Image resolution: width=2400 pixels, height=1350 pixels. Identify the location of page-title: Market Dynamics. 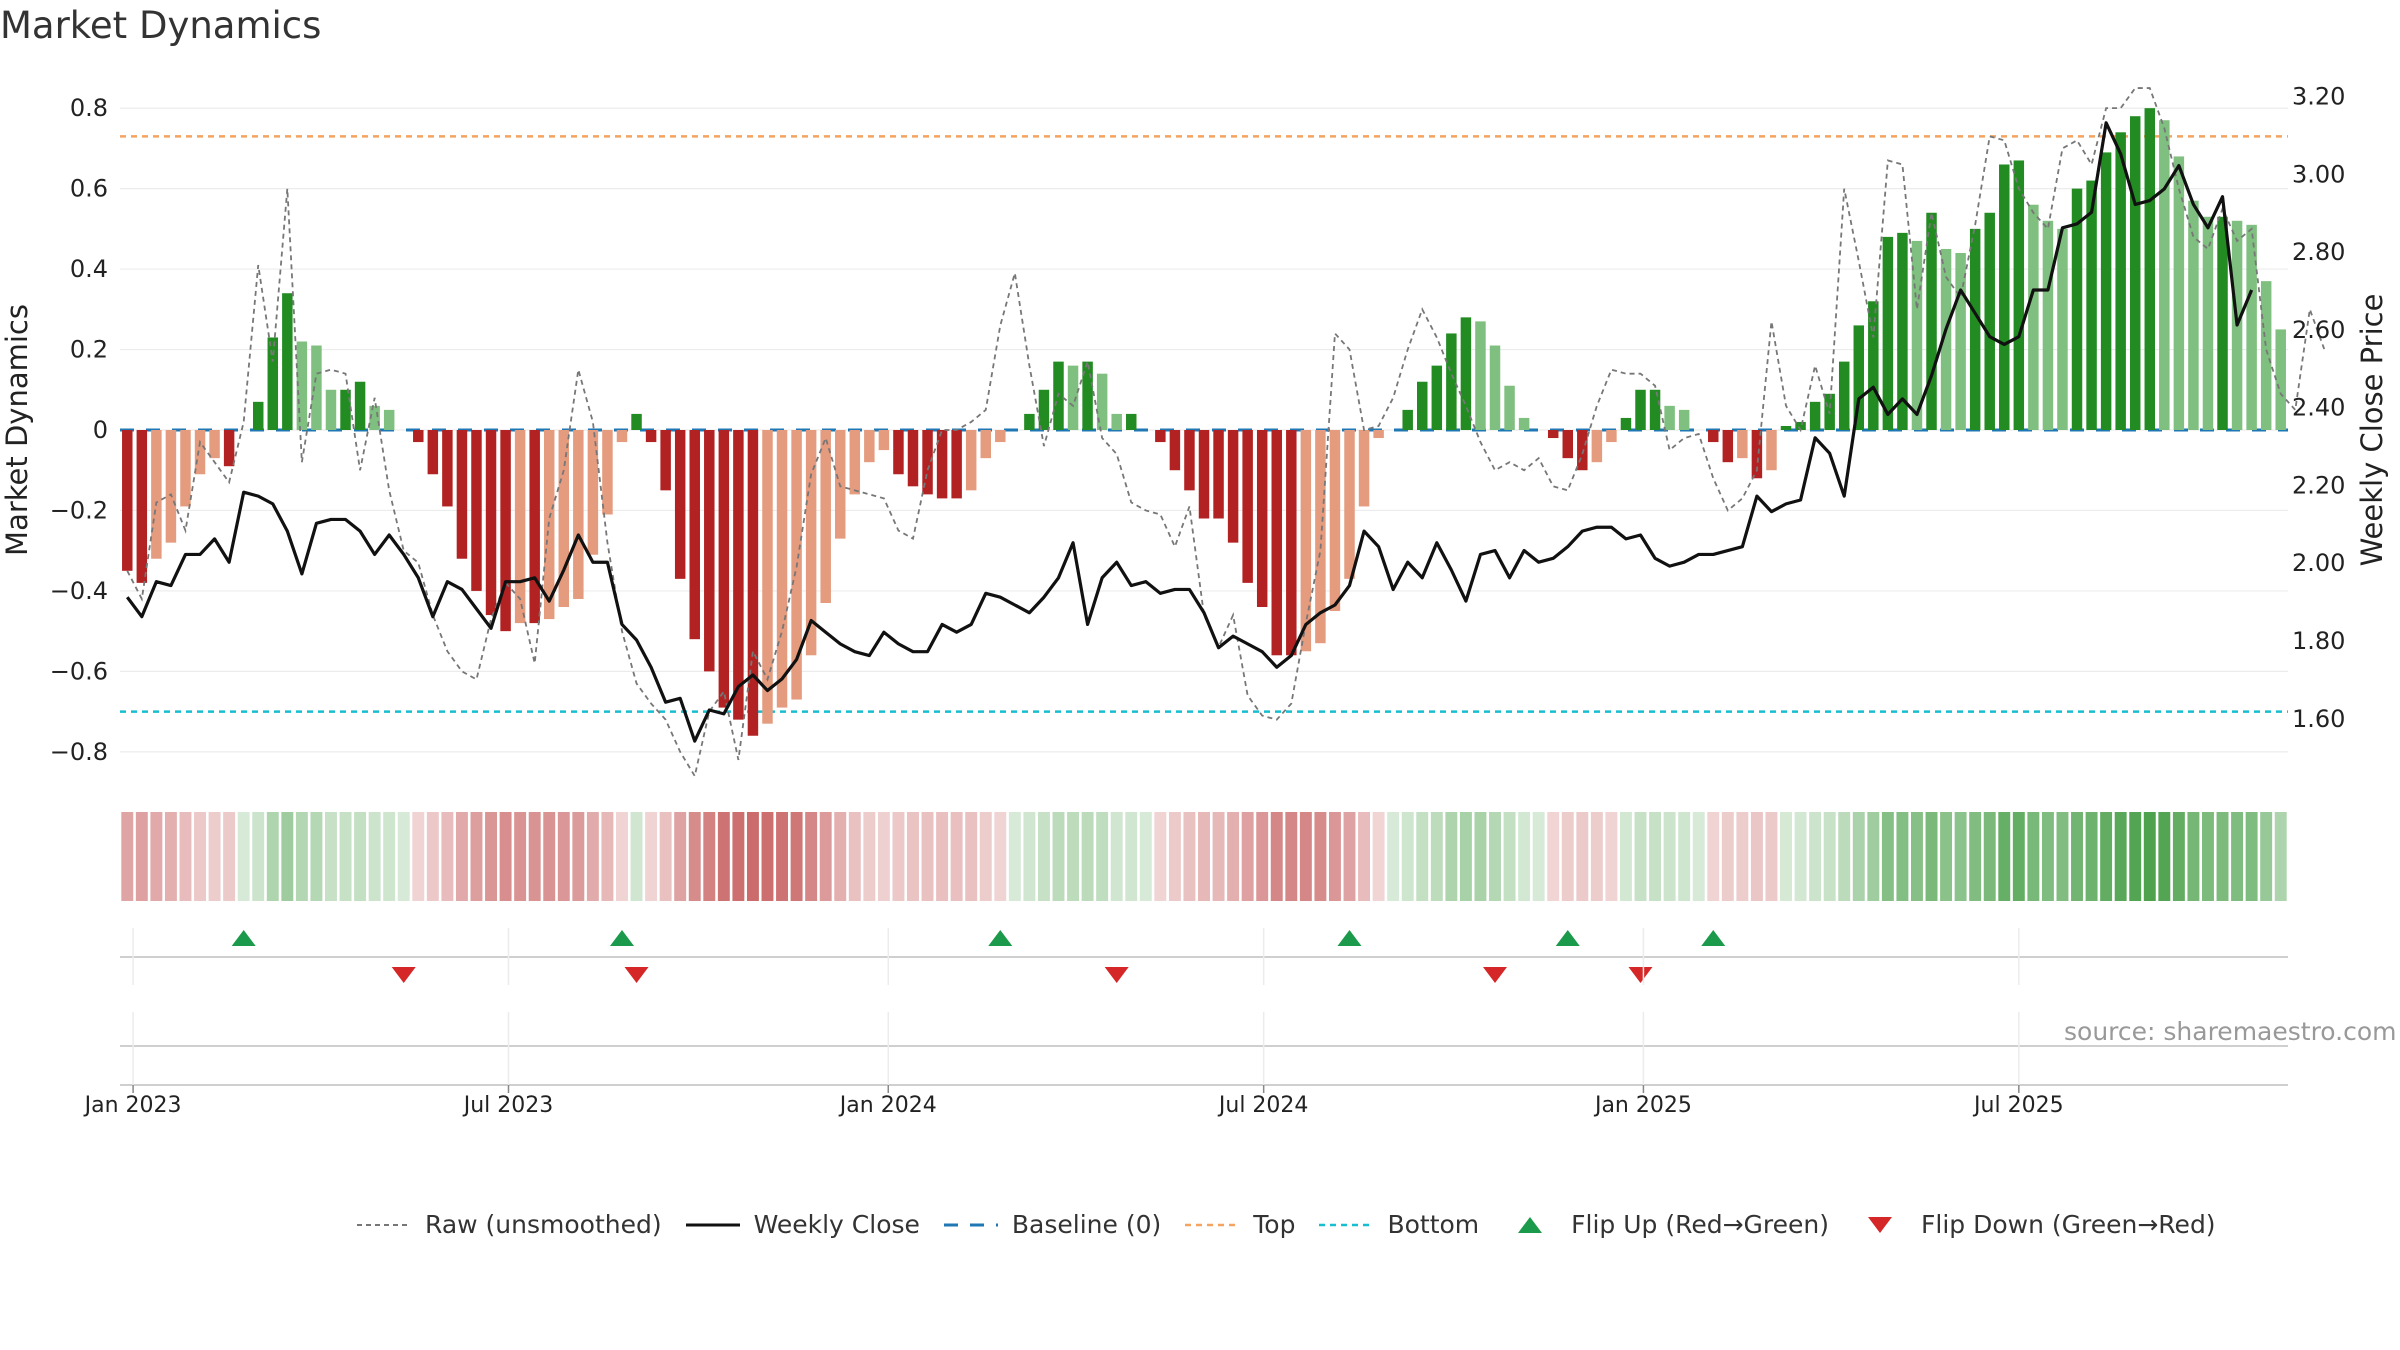
(161, 25).